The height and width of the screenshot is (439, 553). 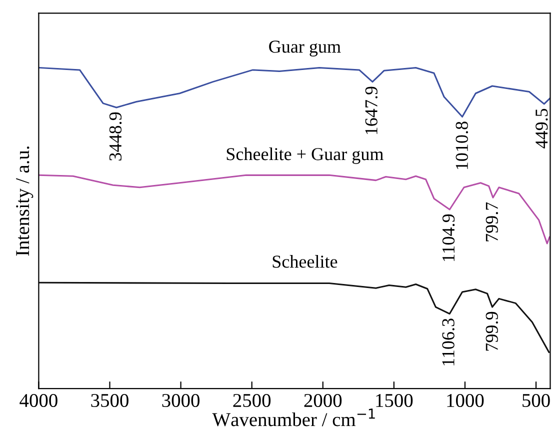 What do you see at coordinates (25, 201) in the screenshot?
I see `y-axis-title: Intensity / a.u.` at bounding box center [25, 201].